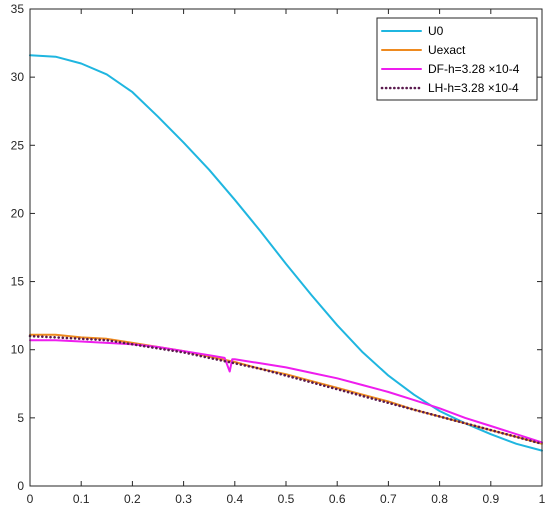 The image size is (550, 512). What do you see at coordinates (474, 69) in the screenshot?
I see `legend-label-2: DF-h=3.28 ×10-4` at bounding box center [474, 69].